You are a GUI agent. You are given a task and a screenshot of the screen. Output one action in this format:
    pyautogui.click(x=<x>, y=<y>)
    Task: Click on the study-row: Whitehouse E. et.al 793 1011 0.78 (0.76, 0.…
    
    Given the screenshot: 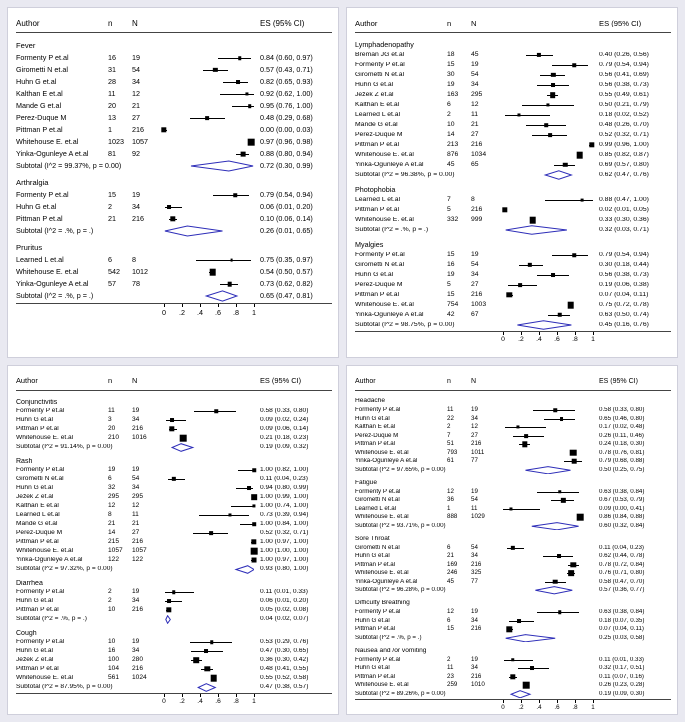 What is the action you would take?
    pyautogui.click(x=513, y=453)
    